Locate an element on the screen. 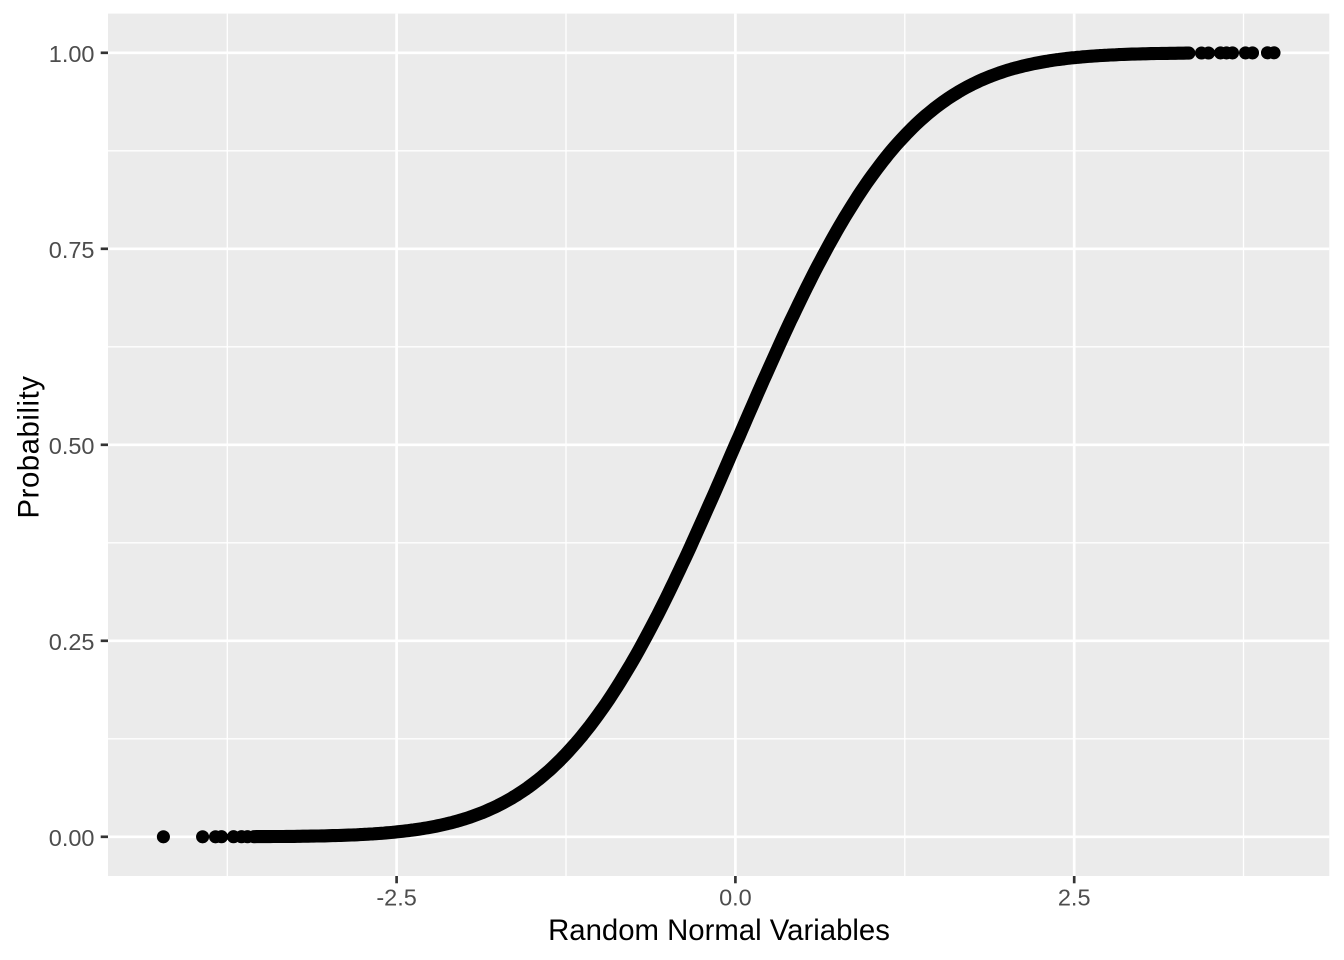 The image size is (1344, 960). svg-text: 2.5 is located at coordinates (1074, 898).